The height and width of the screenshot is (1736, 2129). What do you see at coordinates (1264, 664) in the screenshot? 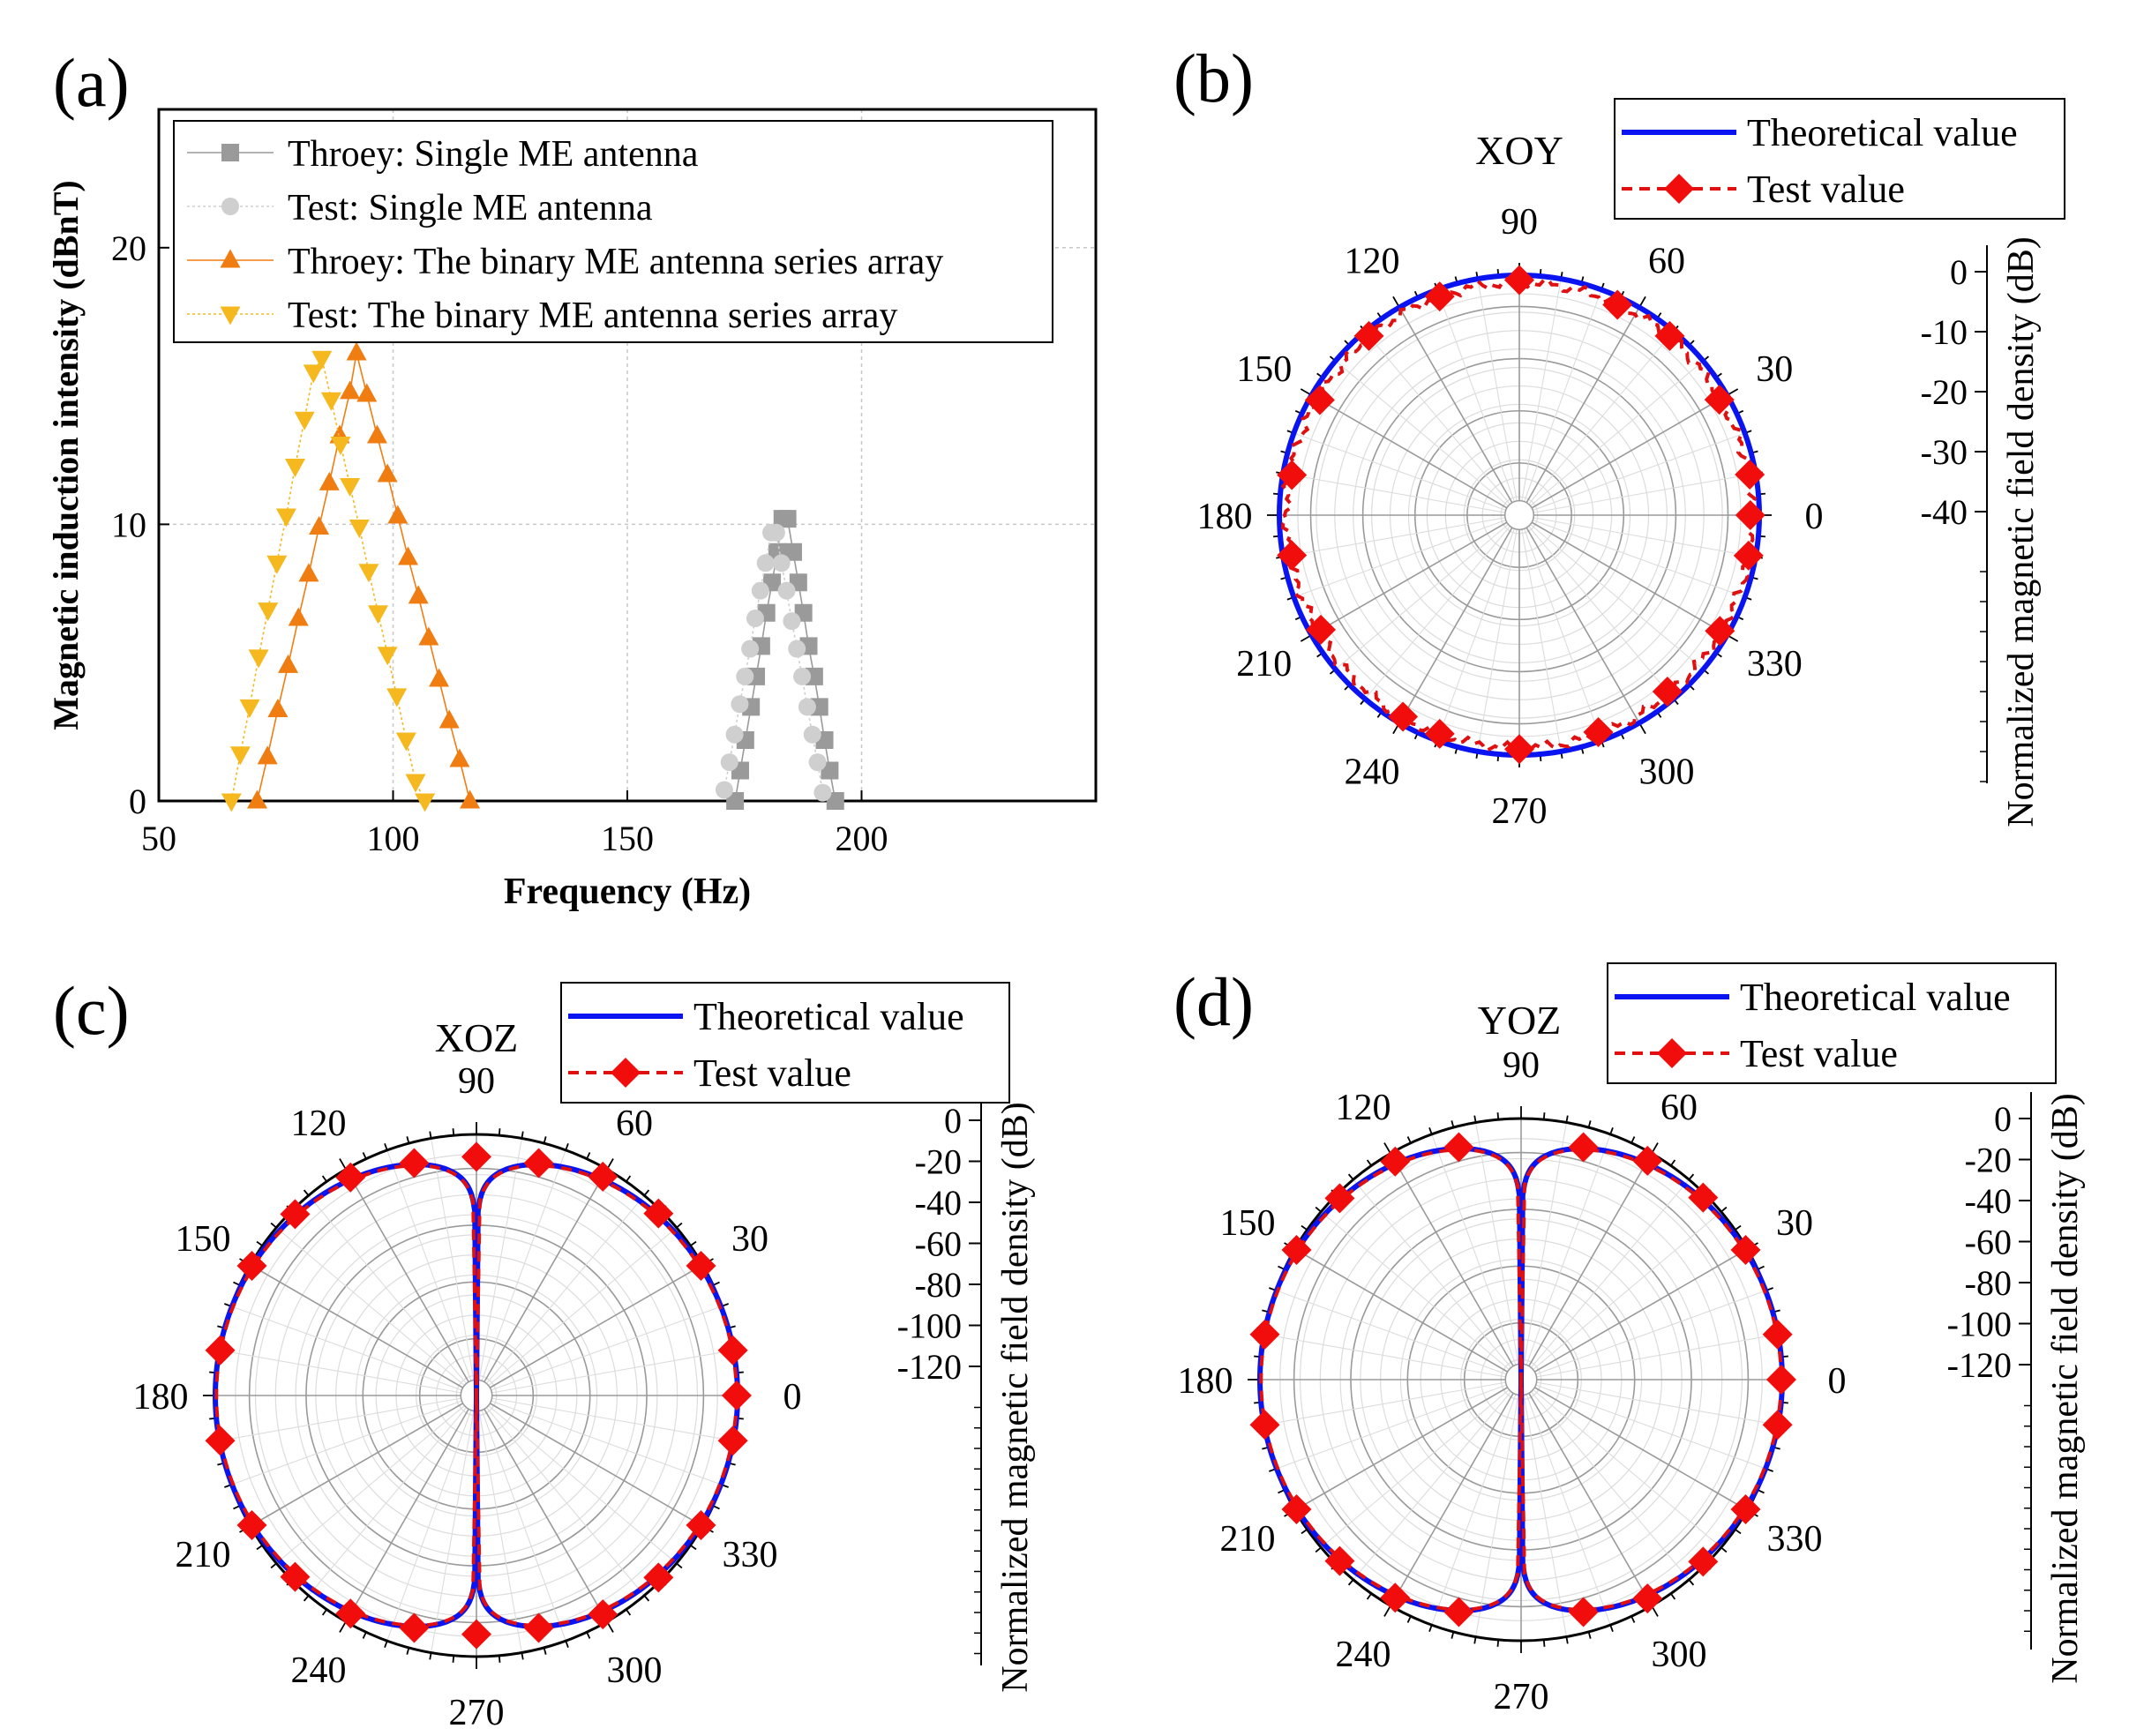
I see `panel-b-angle-label: 210` at bounding box center [1264, 664].